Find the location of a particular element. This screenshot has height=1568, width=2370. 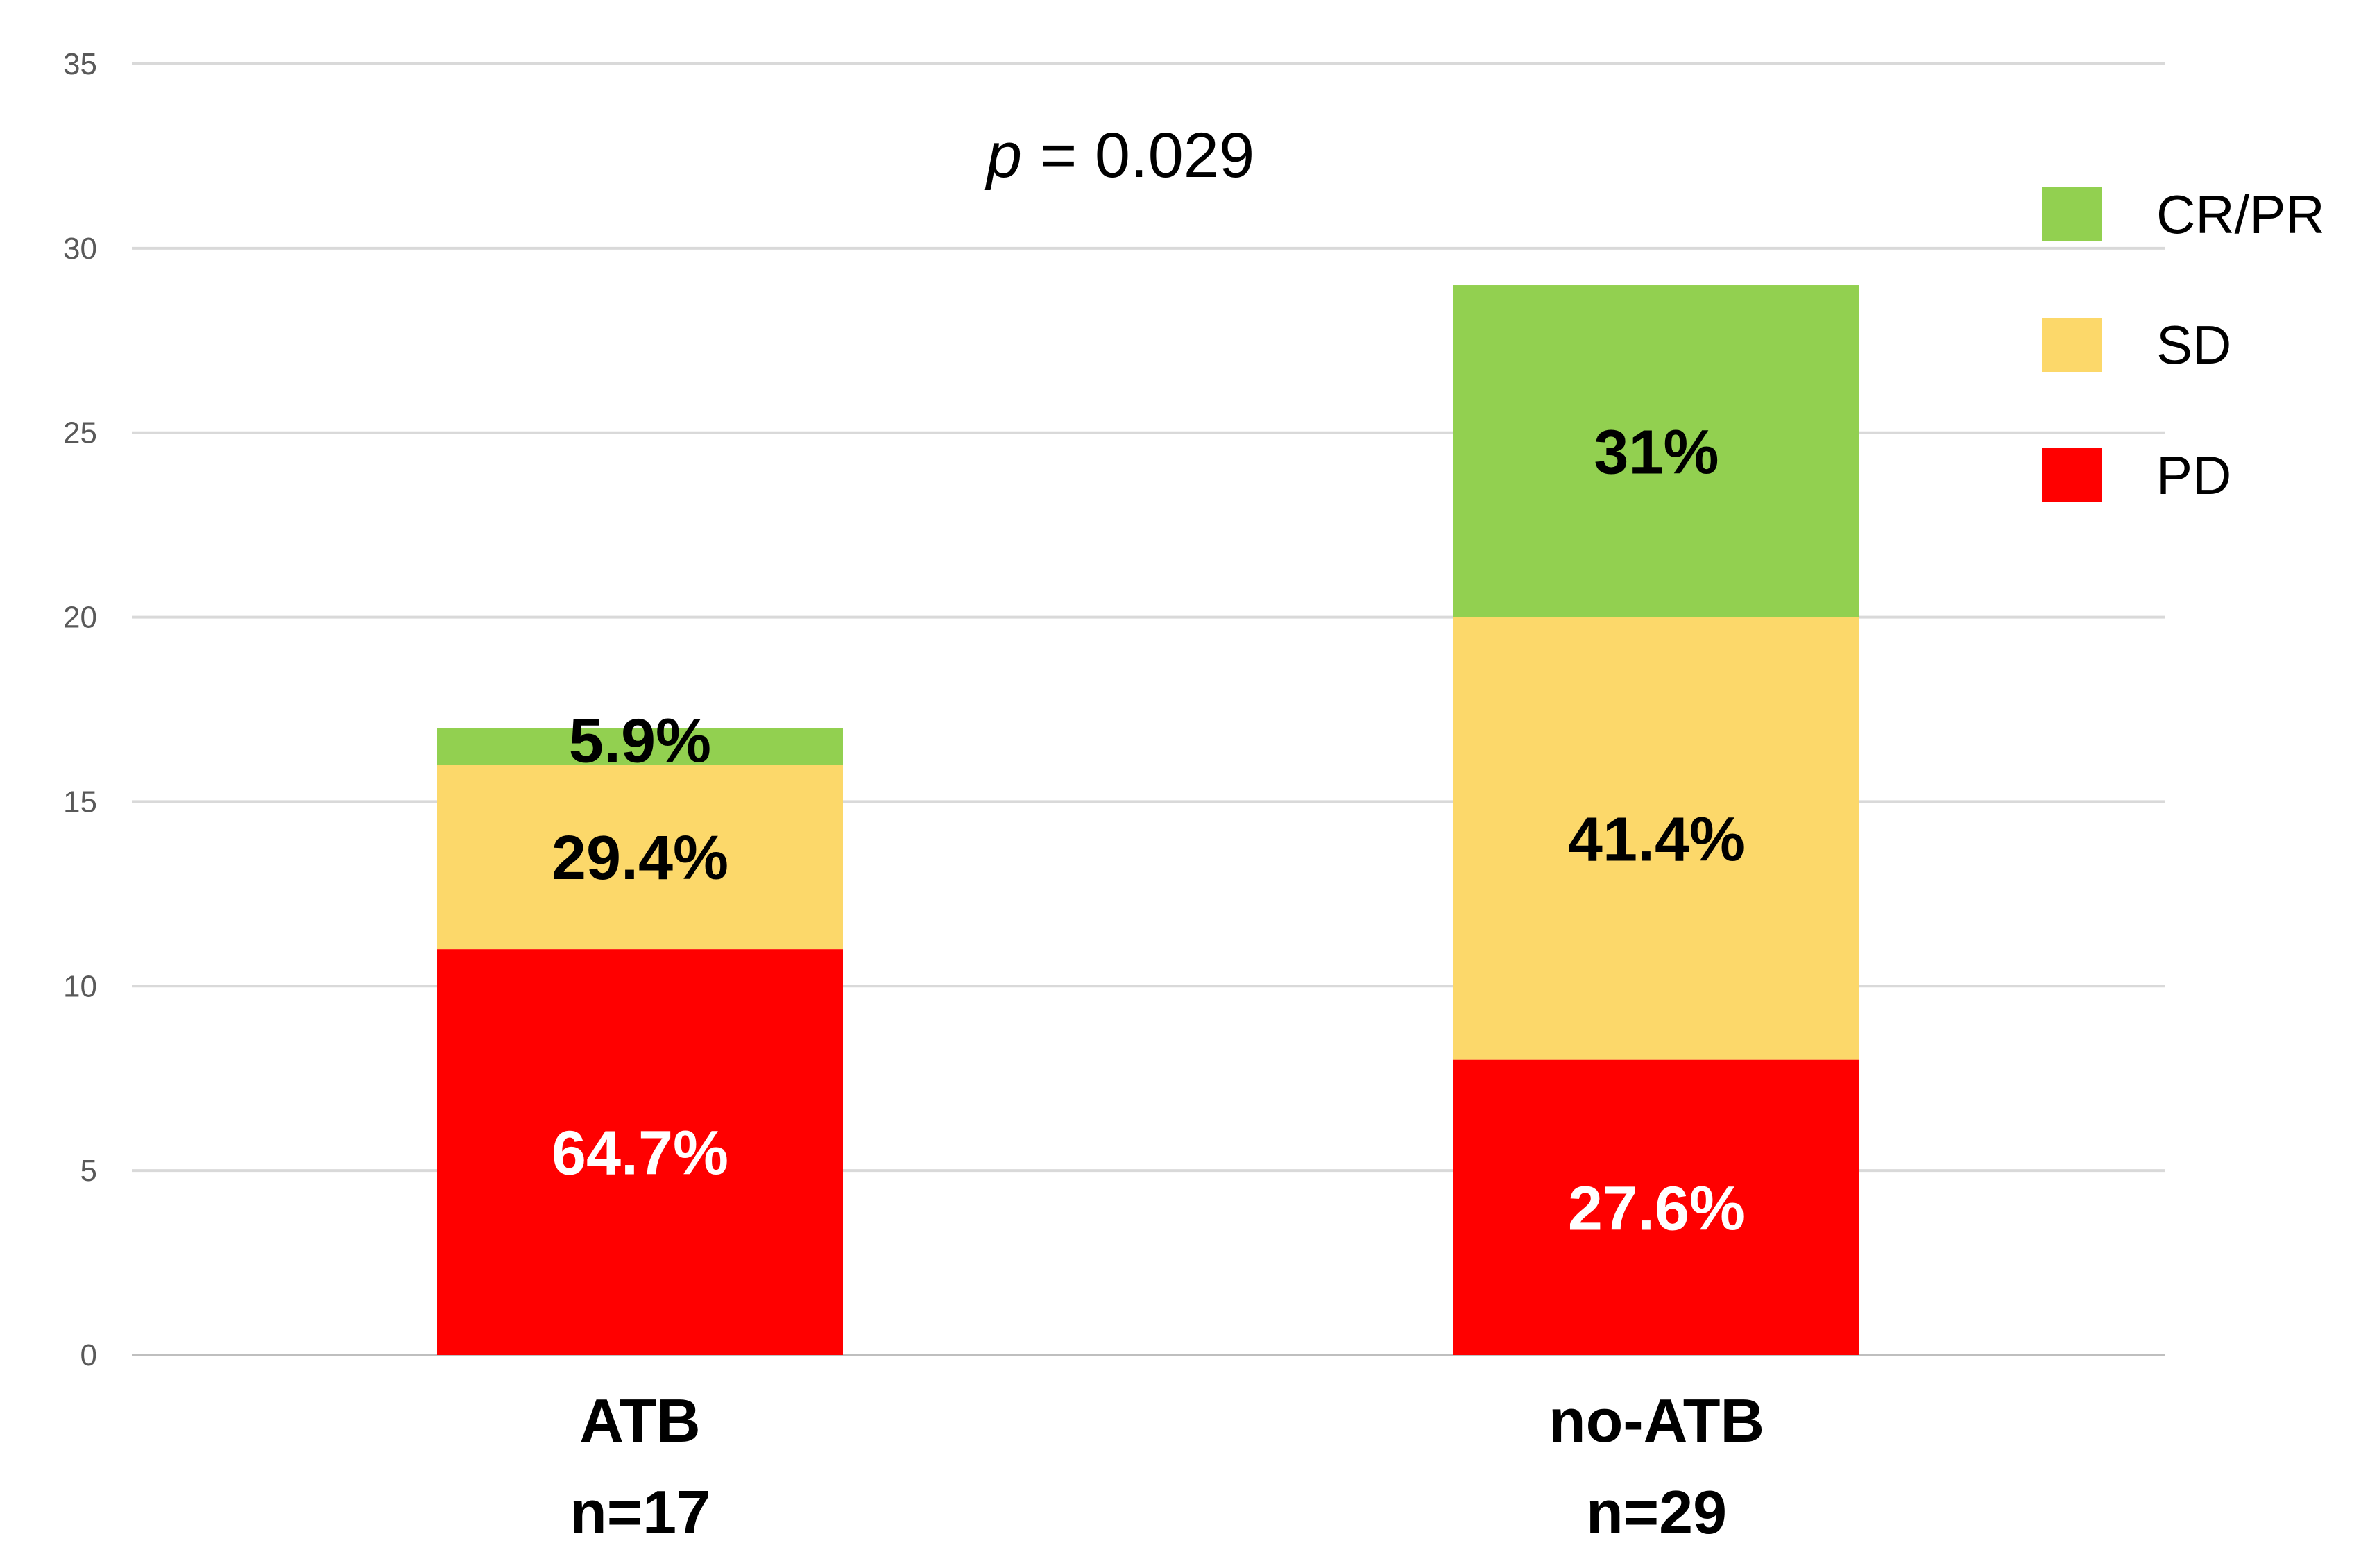

bar-no-ATB-PD is located at coordinates (1656, 1207).